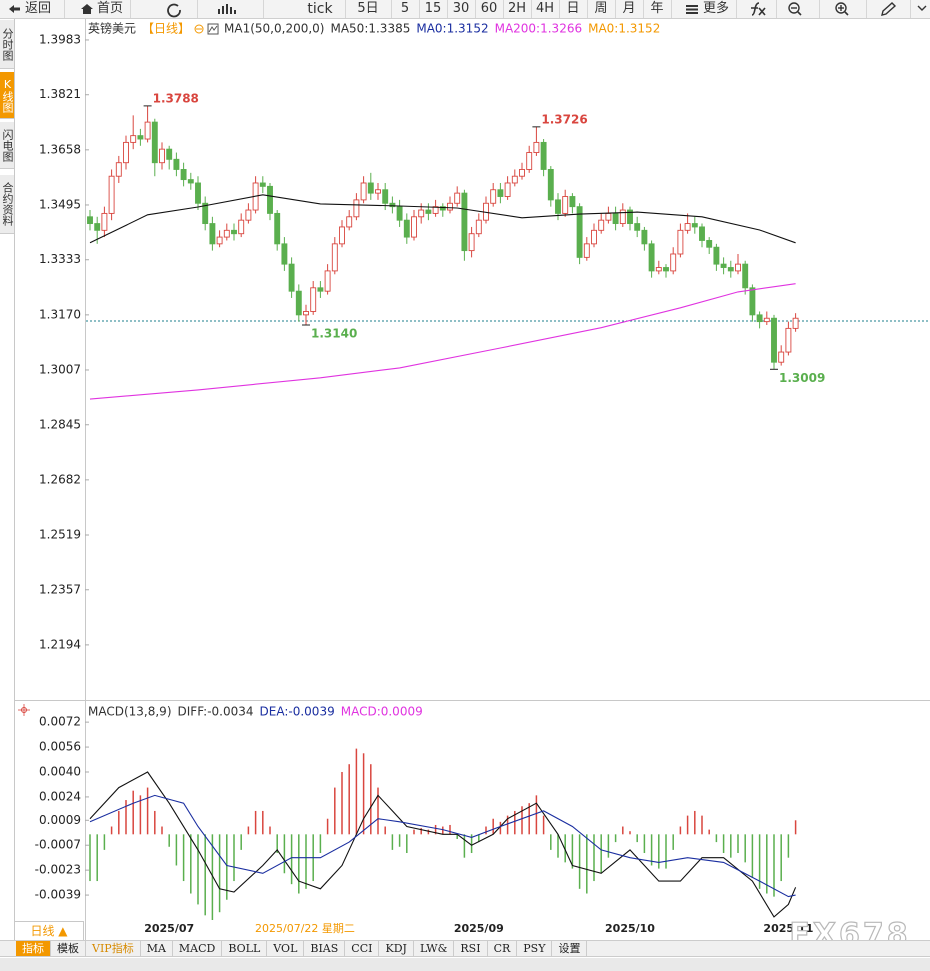  What do you see at coordinates (60, 424) in the screenshot?
I see `y-tick-label: 1.2845` at bounding box center [60, 424].